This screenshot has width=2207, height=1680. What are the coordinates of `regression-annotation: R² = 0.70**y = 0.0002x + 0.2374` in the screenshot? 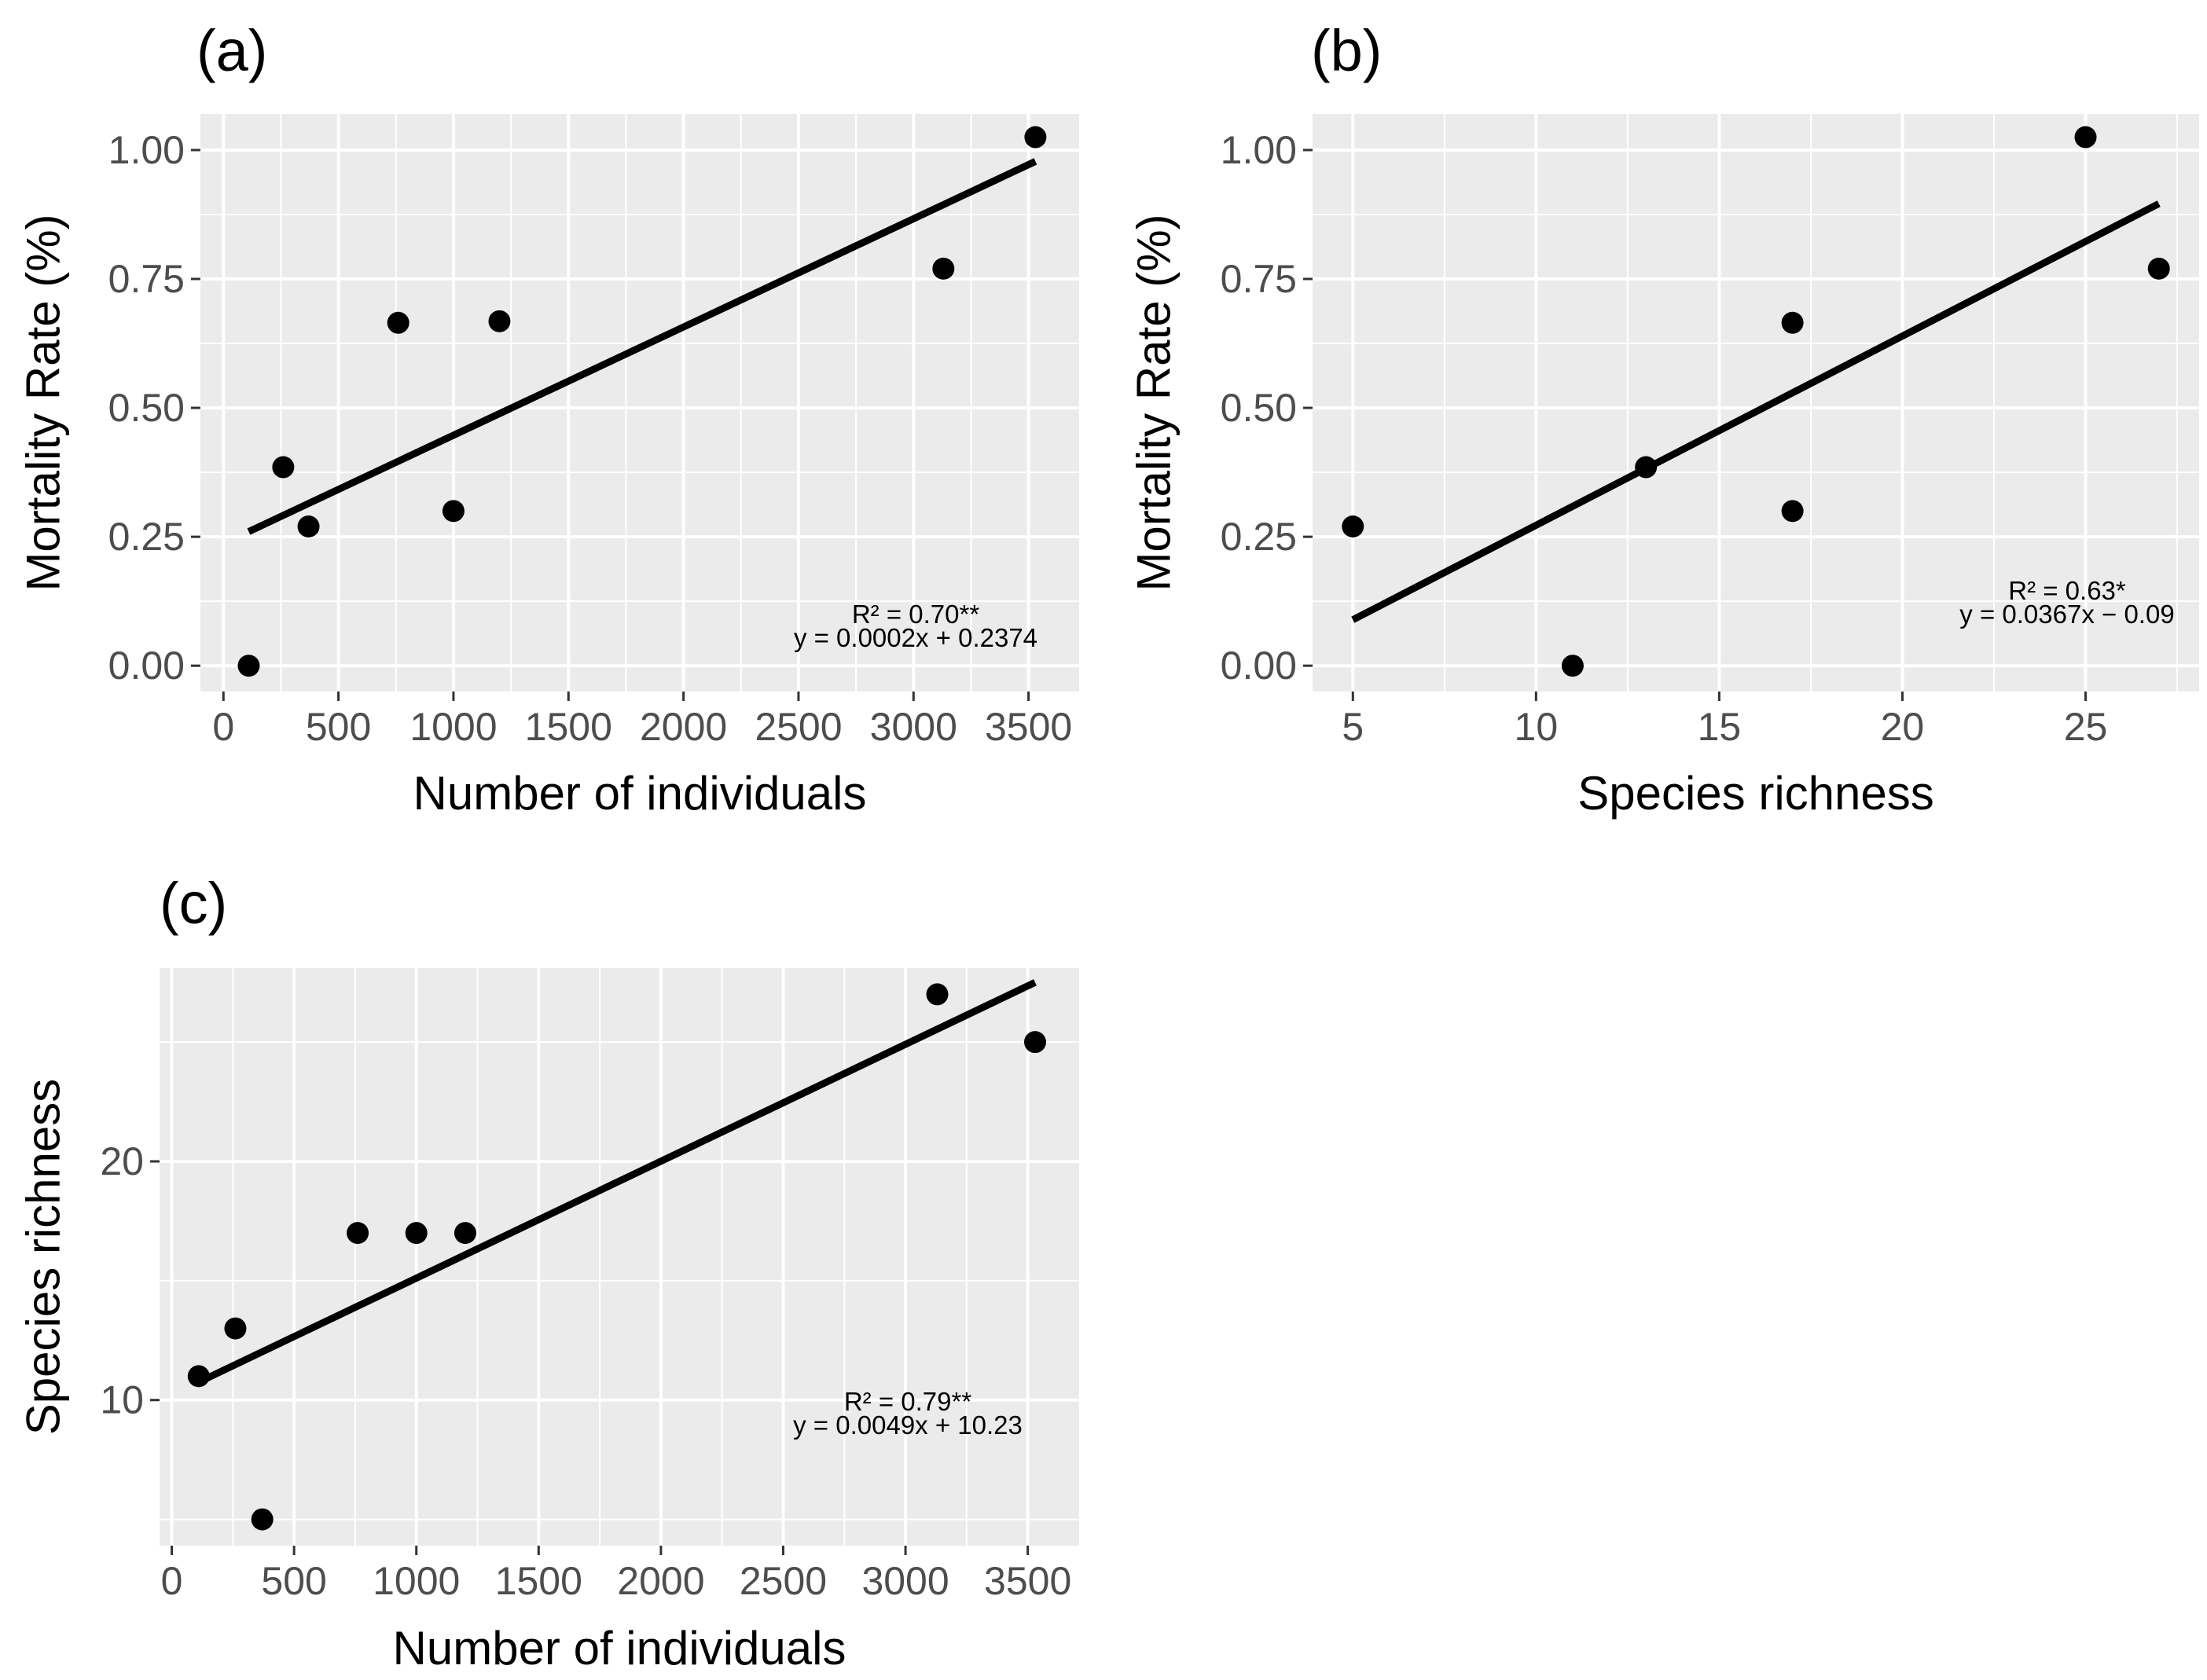 It's located at (915, 626).